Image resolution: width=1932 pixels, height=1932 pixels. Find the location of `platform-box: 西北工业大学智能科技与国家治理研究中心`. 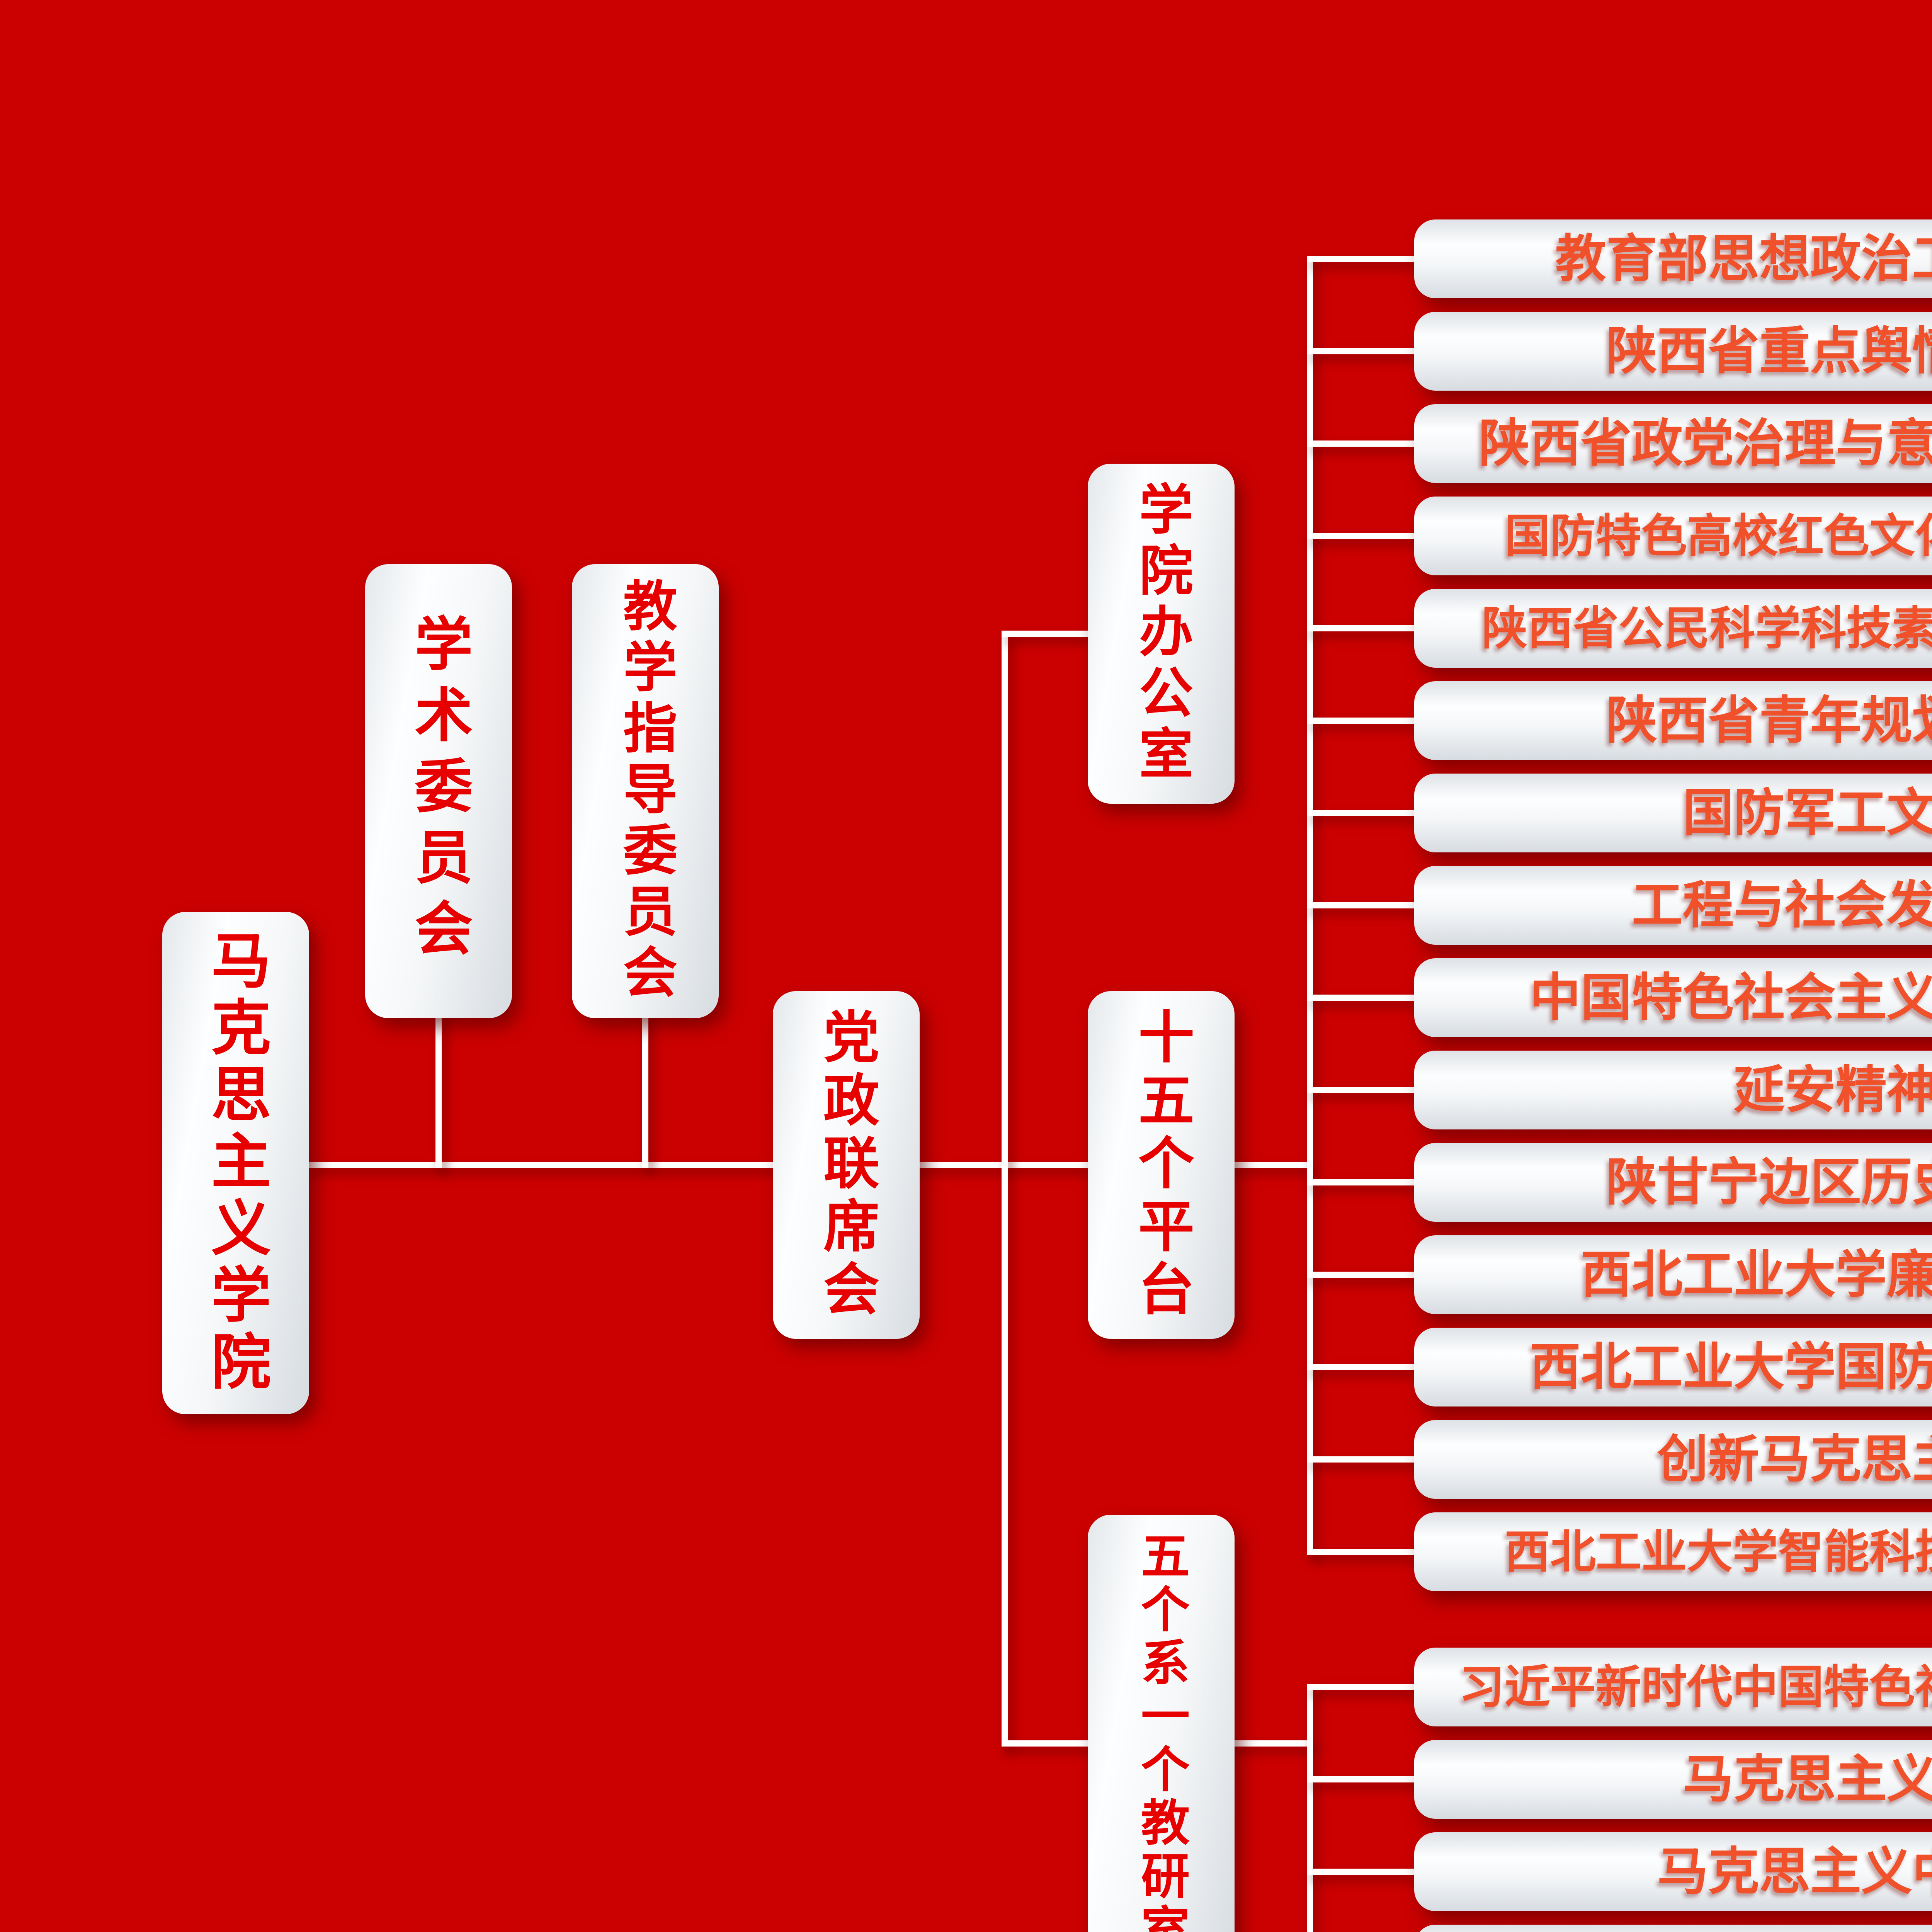

platform-box: 西北工业大学智能科技与国家治理研究中心 is located at coordinates (1673, 1552).